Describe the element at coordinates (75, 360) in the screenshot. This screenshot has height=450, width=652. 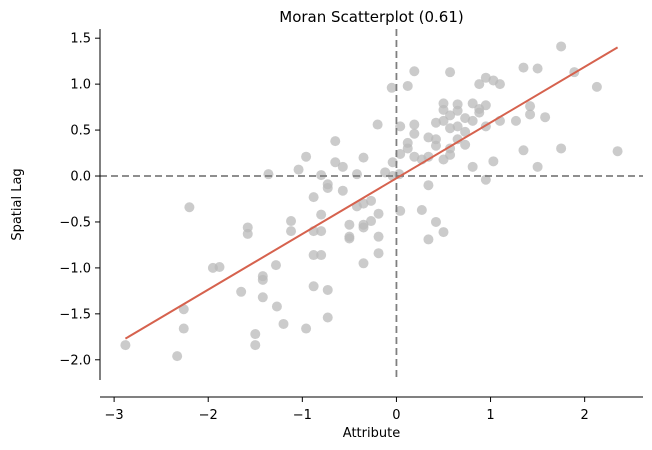
I see `y-tick-label: −2.0` at that location.